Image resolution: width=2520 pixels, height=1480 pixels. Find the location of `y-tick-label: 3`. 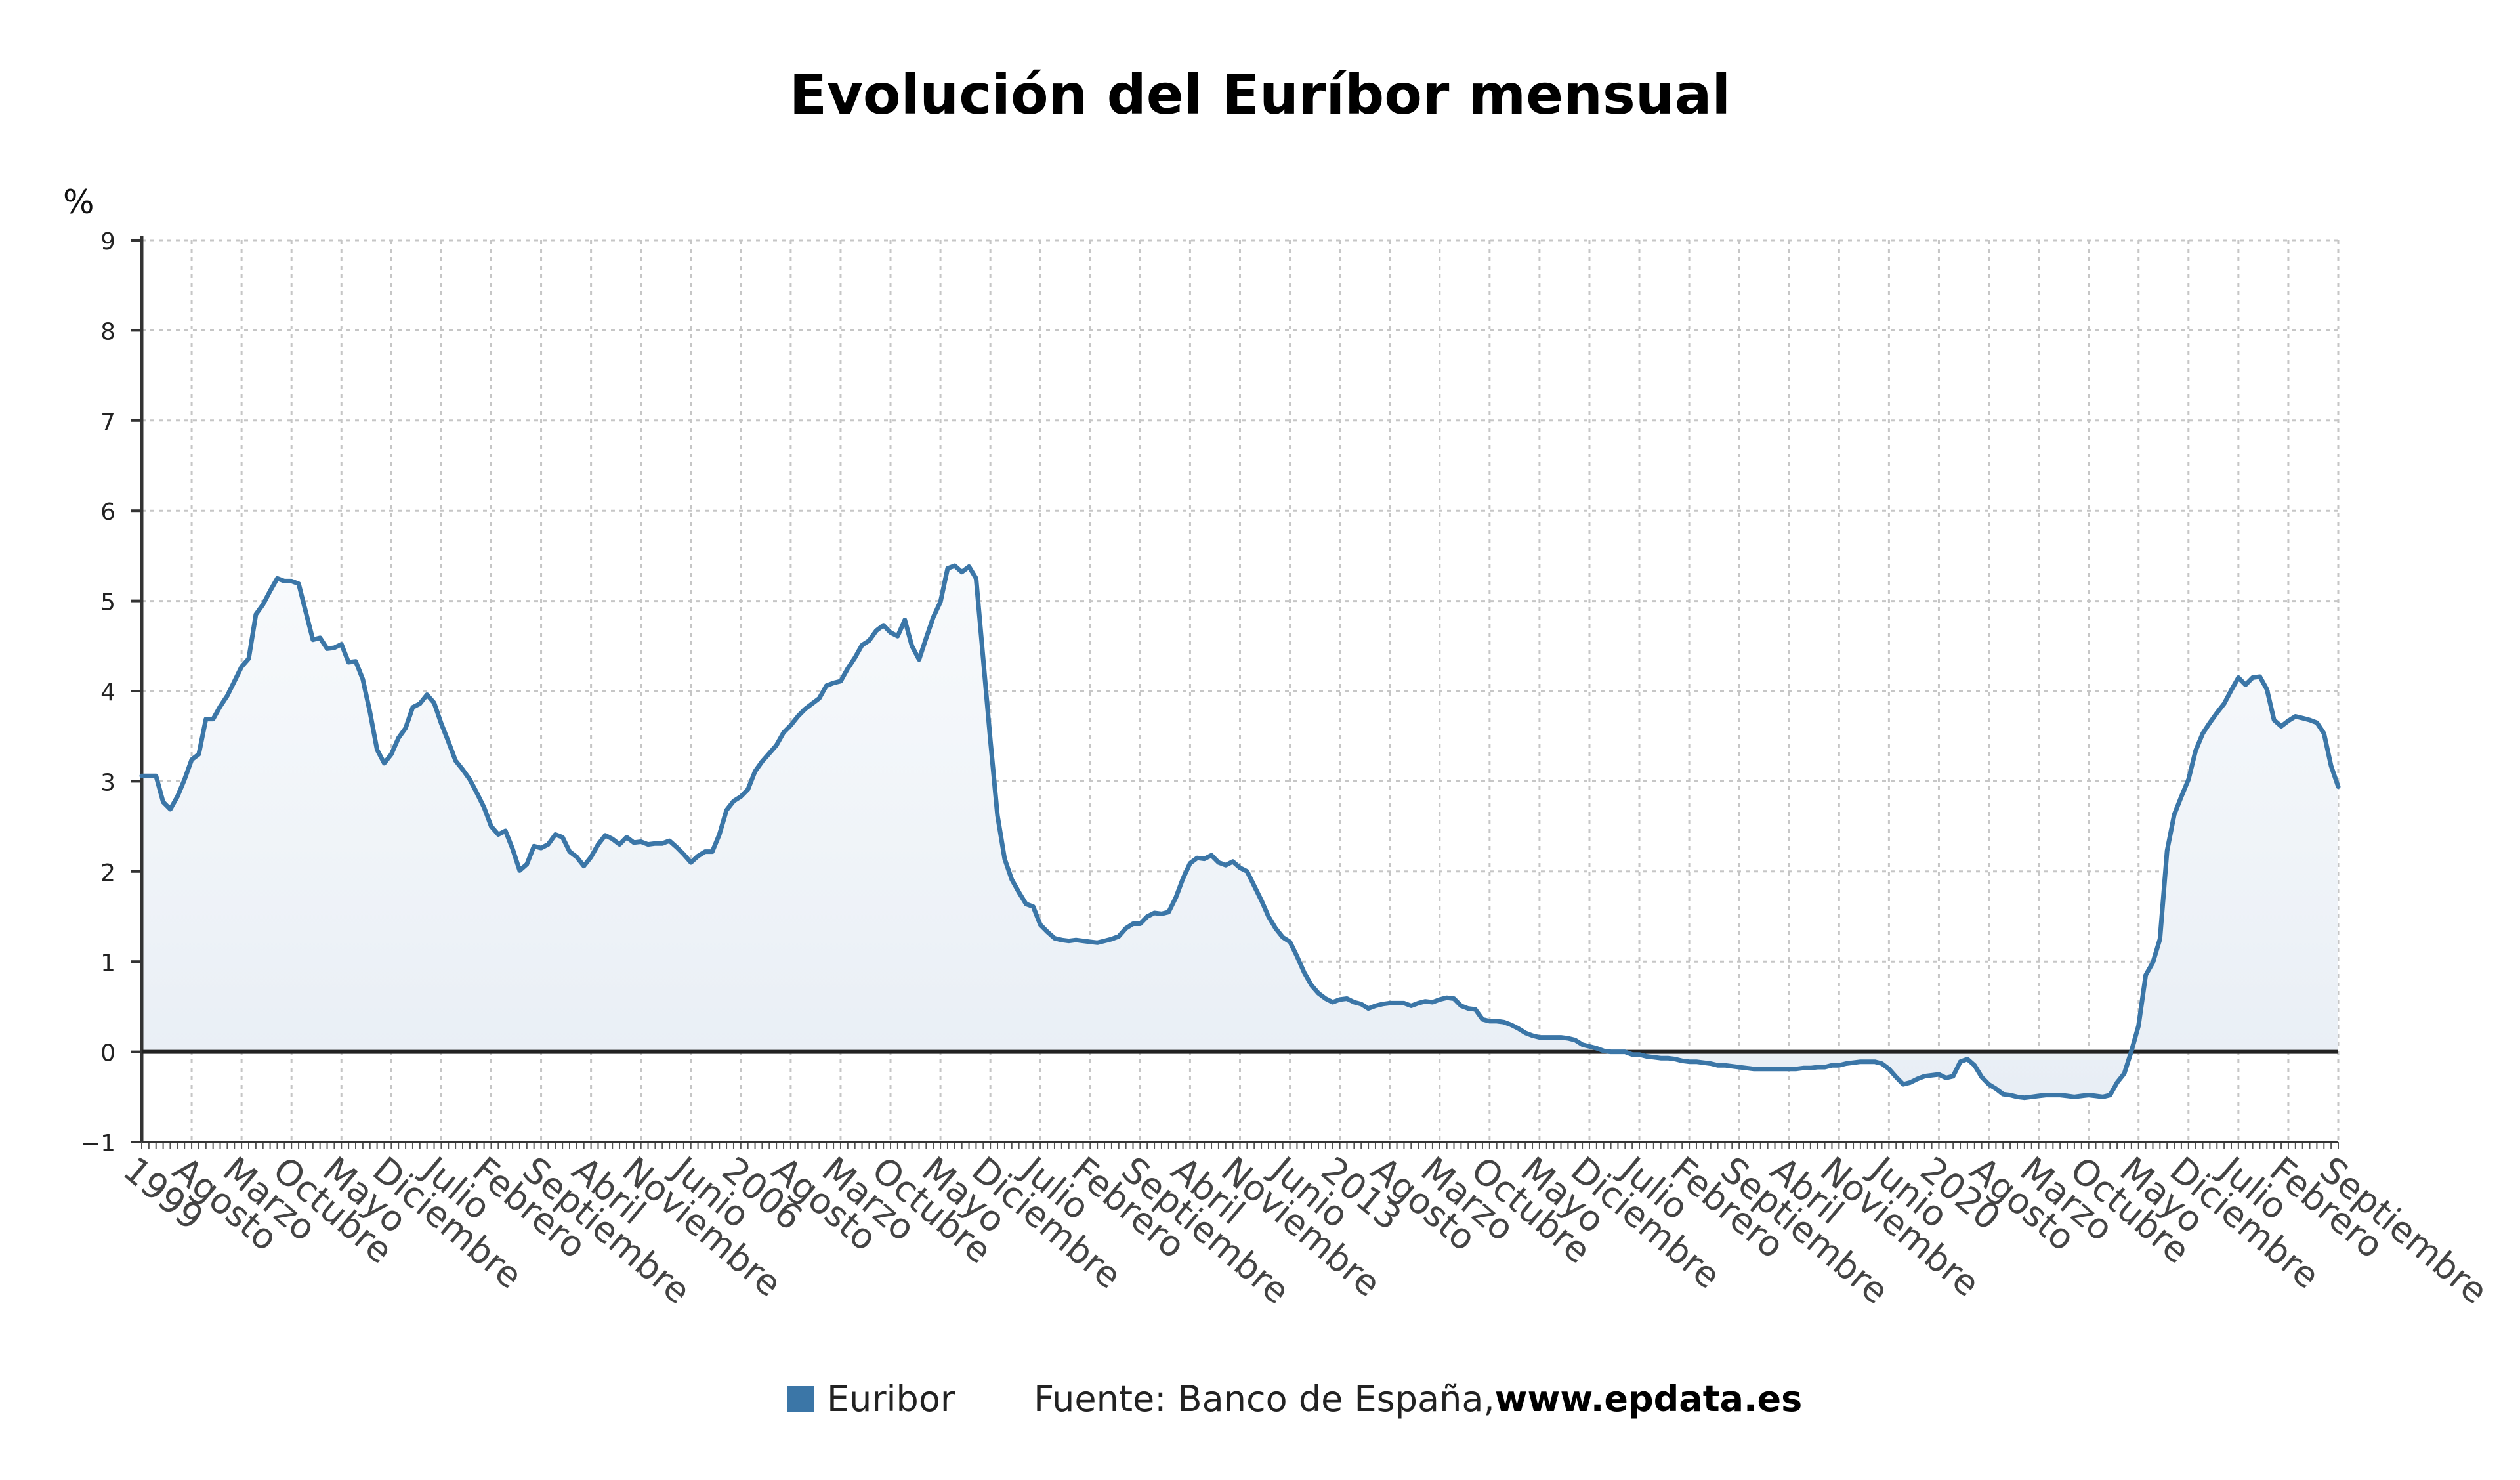

y-tick-label: 3 is located at coordinates (108, 782).